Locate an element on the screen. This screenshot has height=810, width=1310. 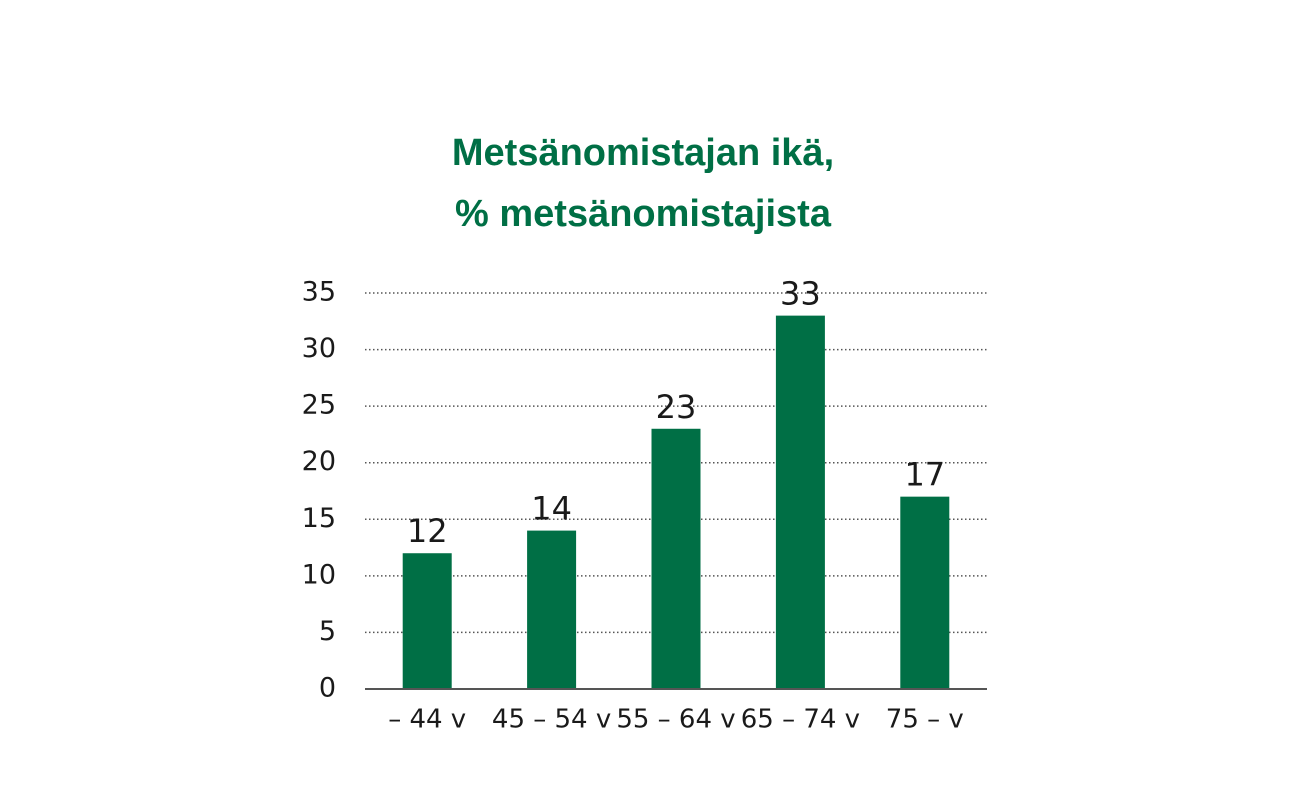
y-tick-label: 10 is located at coordinates (319, 574).